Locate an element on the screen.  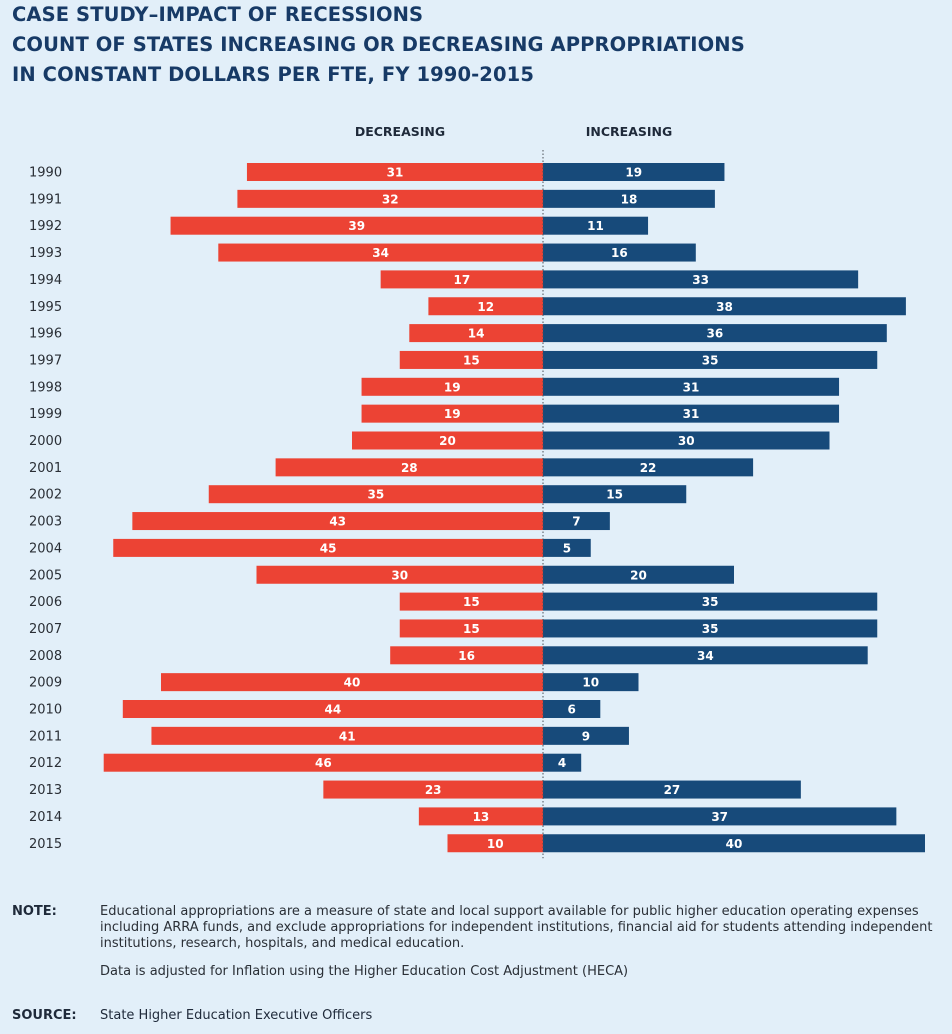
value-label-increasing: 20 is located at coordinates (638, 575).